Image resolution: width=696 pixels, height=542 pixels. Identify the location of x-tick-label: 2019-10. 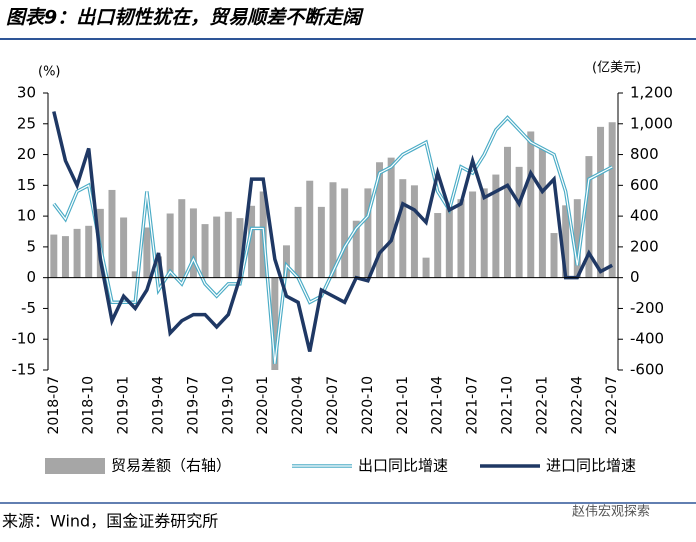
(228, 405).